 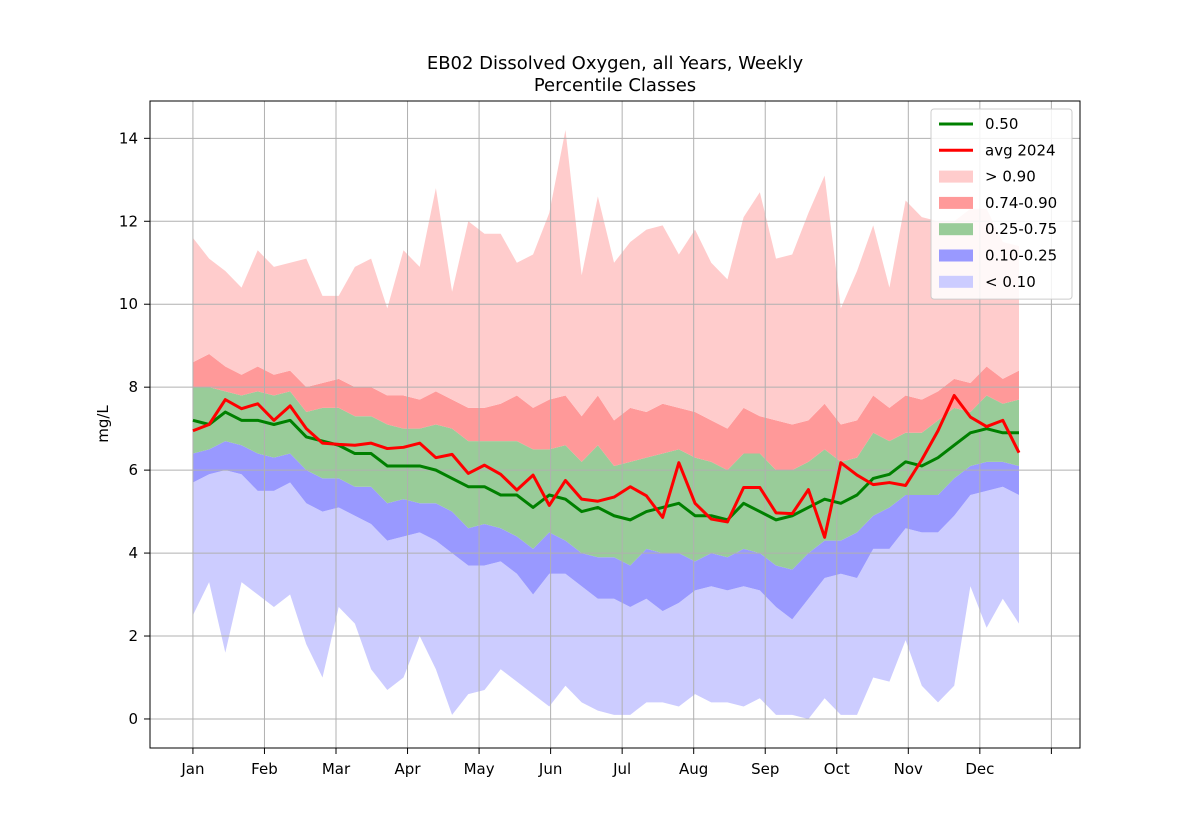 I want to click on legend-item-0-10-0-25: 0.10-0.25, so click(x=998, y=256).